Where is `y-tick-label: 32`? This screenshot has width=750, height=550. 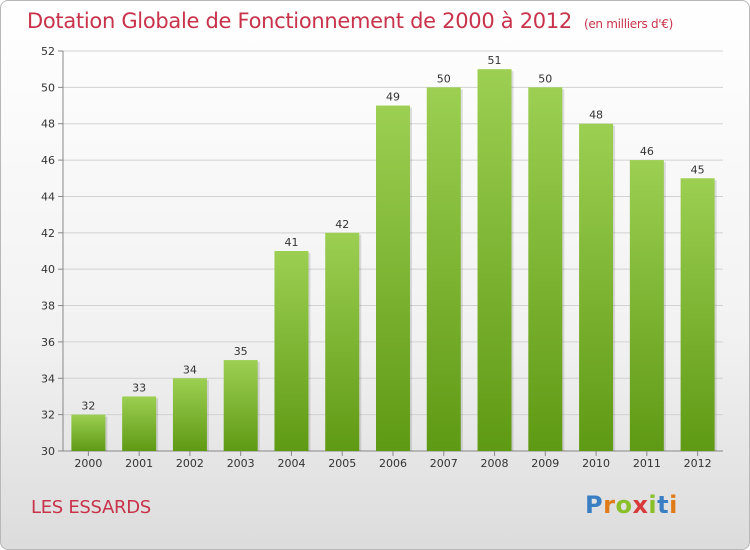
y-tick-label: 32 is located at coordinates (48, 415).